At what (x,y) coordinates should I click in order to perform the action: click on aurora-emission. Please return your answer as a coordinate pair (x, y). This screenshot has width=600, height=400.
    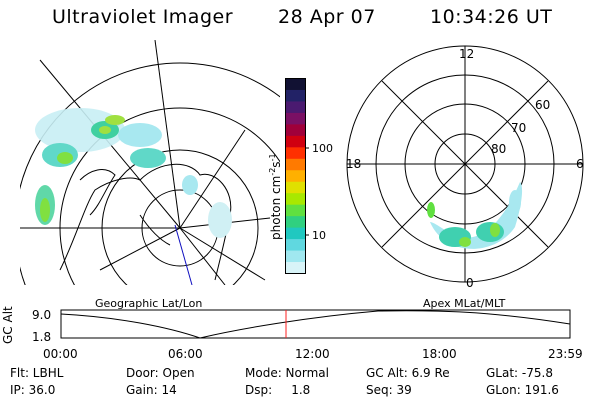
    Looking at the image, I should click on (133, 173).